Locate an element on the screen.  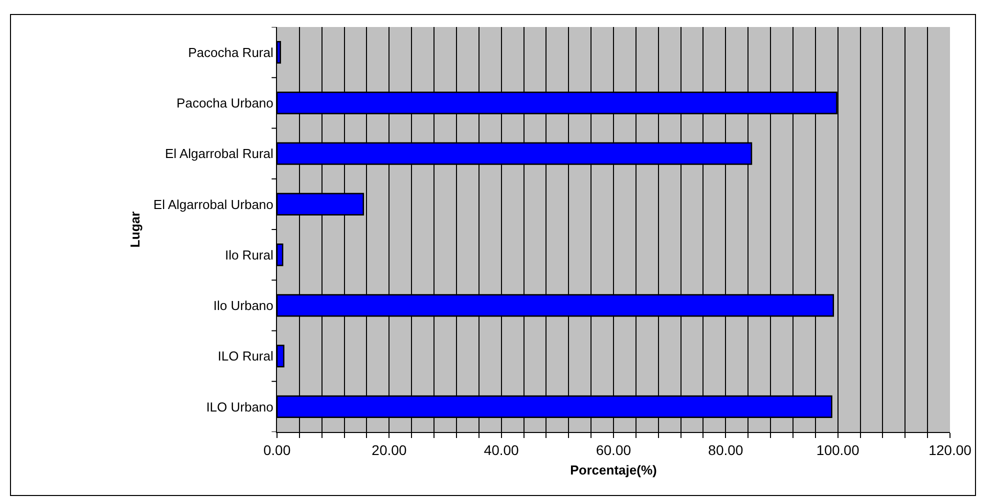
x-tick-label: 120.00 is located at coordinates (950, 450).